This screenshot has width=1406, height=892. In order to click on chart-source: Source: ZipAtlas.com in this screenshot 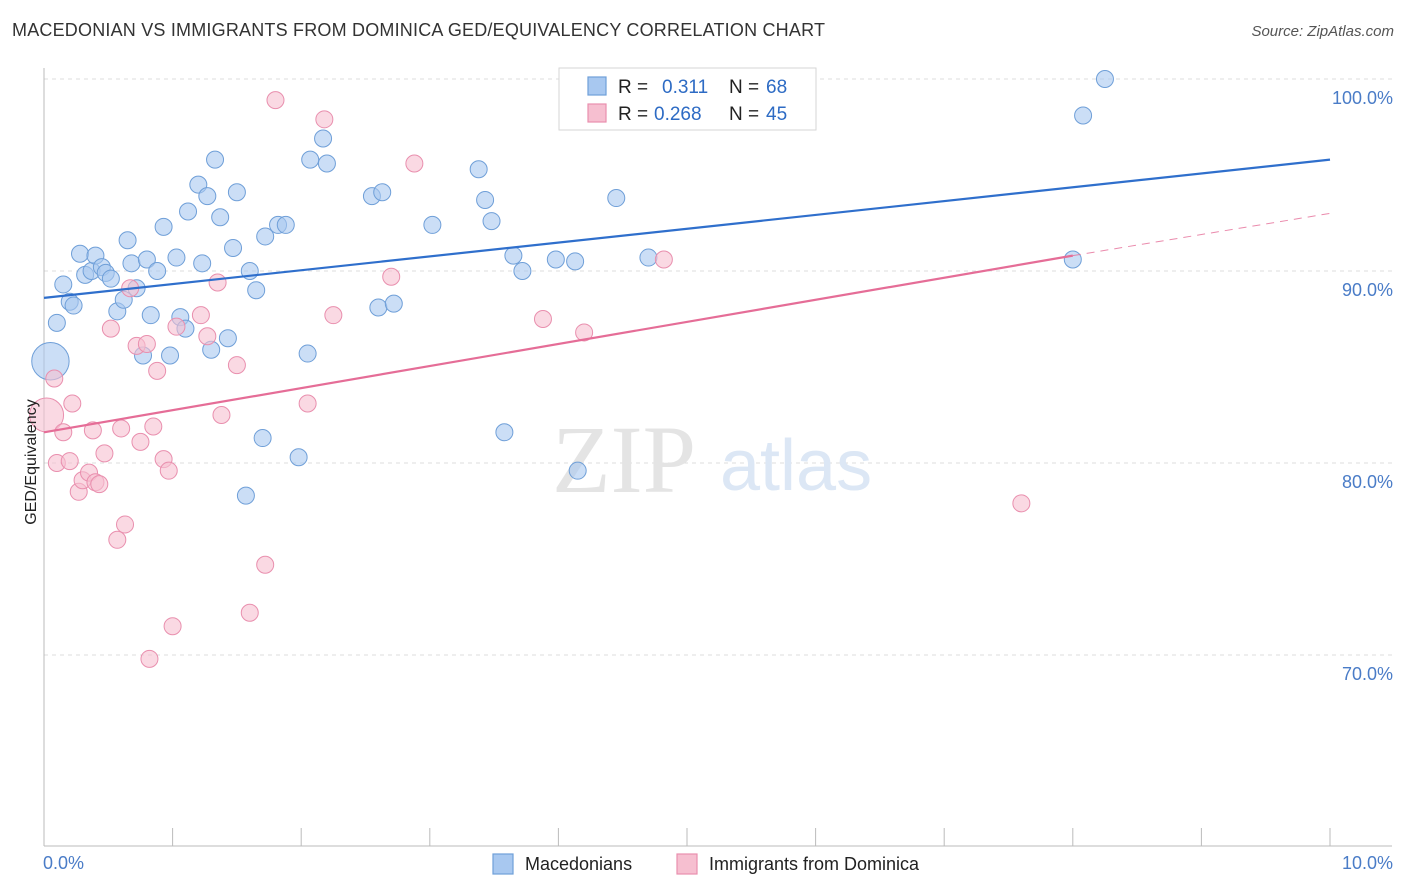, I will do `click(1322, 31)`.